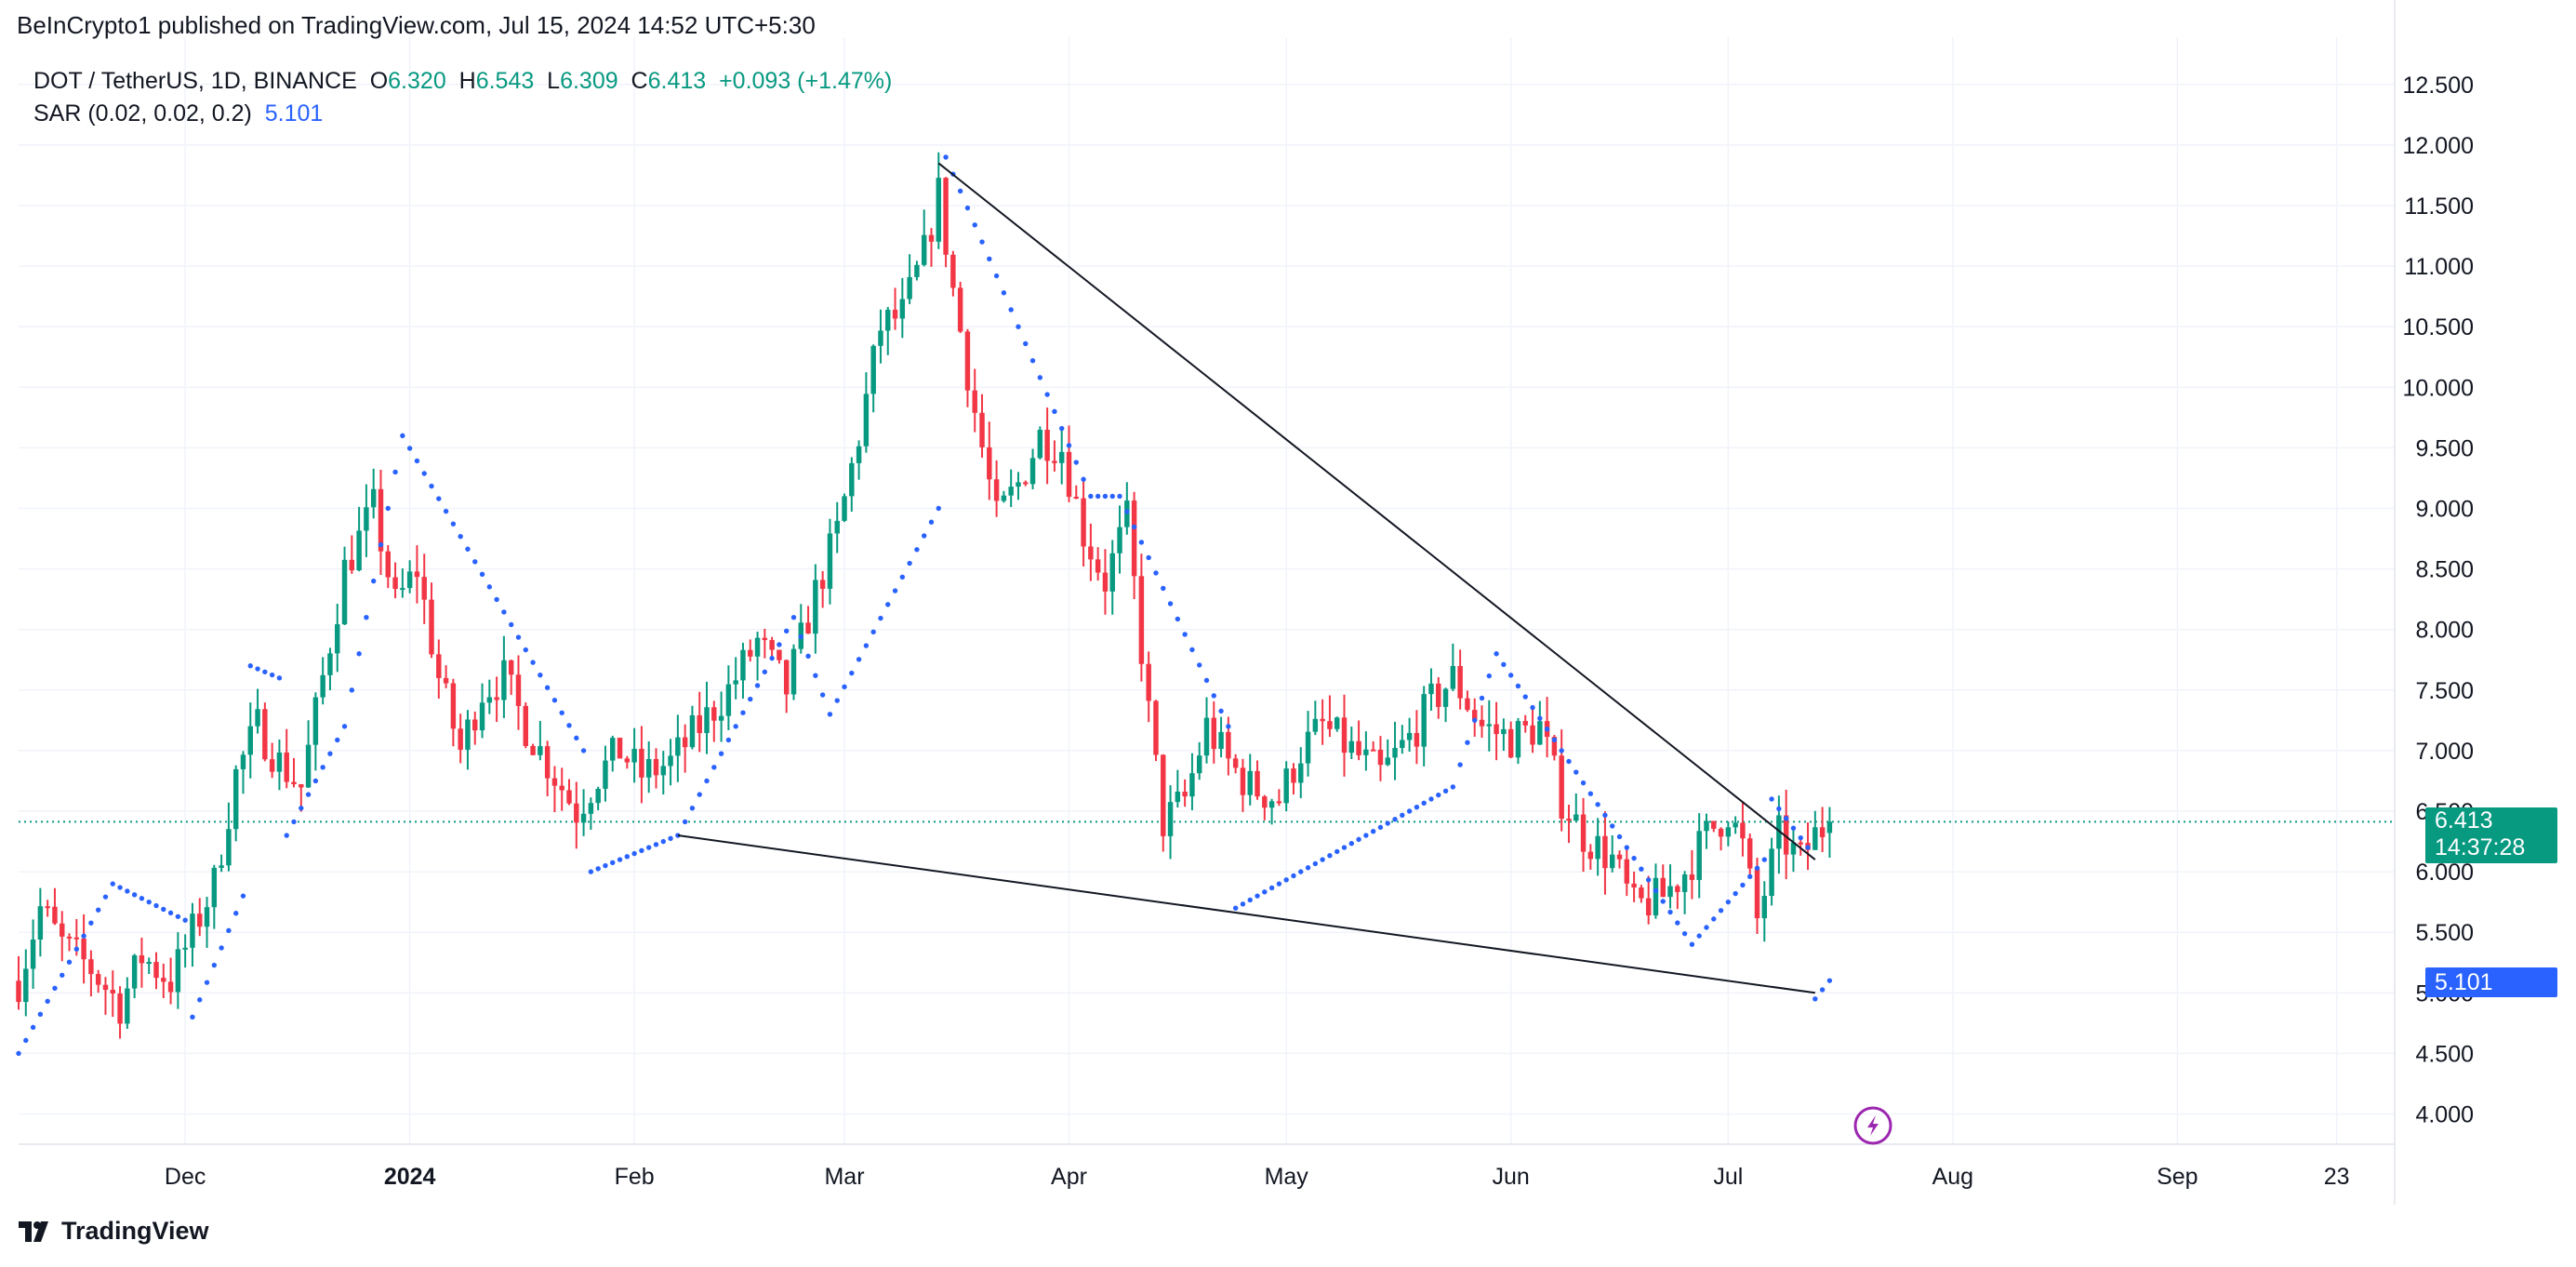 The width and height of the screenshot is (2576, 1267). I want to click on sar-label: SAR (0.02, 0.02, 0.2), so click(142, 114).